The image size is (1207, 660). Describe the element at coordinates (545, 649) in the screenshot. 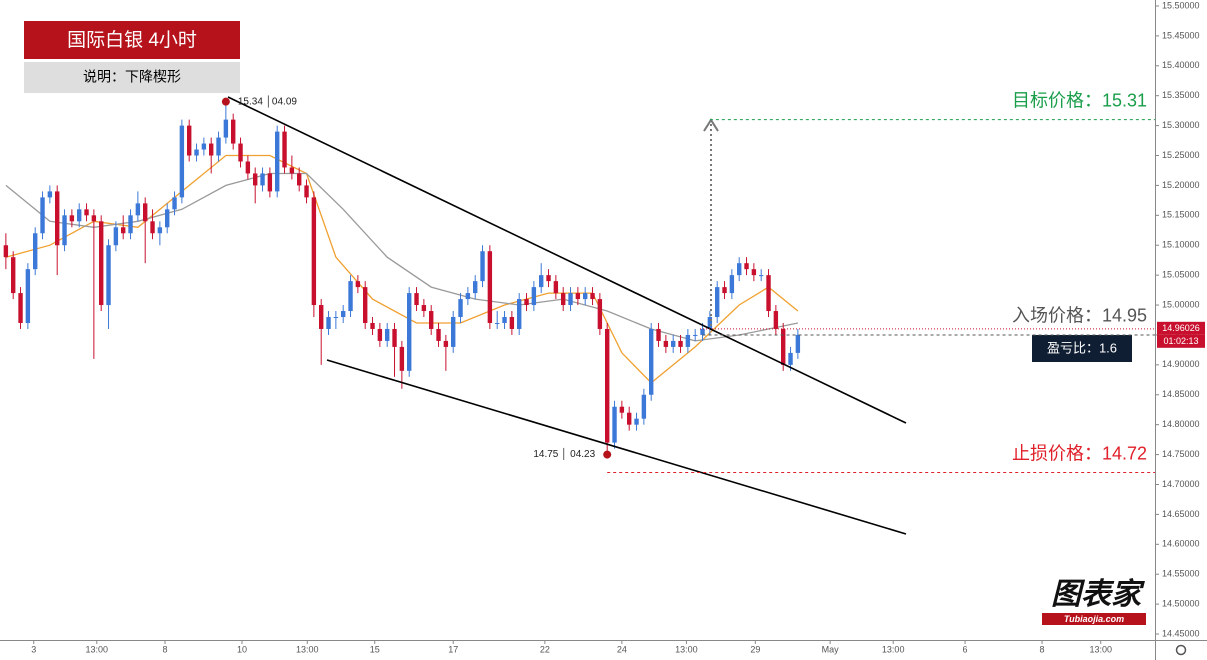

I see `x-tick-label: 22` at that location.